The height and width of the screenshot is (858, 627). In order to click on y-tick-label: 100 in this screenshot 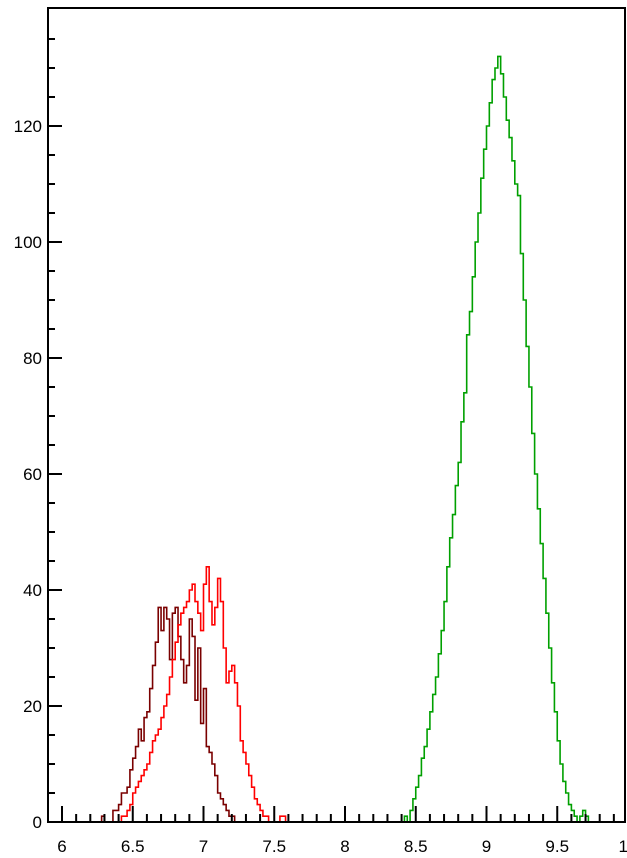, I will do `click(28, 242)`.